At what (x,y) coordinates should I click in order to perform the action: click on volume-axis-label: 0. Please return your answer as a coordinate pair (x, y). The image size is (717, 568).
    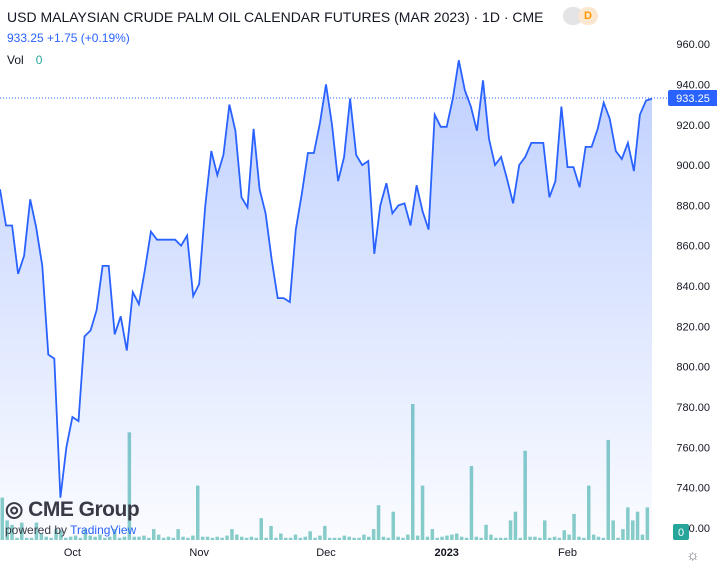
    Looking at the image, I should click on (681, 533).